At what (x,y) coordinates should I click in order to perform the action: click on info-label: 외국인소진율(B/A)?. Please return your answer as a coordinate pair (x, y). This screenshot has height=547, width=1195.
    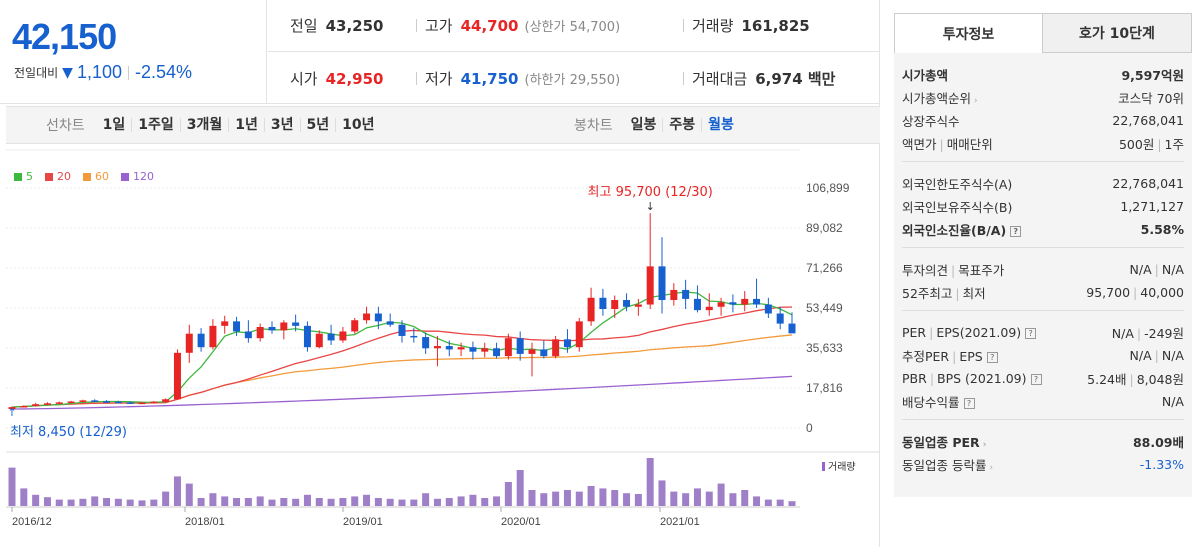
    Looking at the image, I should click on (962, 229).